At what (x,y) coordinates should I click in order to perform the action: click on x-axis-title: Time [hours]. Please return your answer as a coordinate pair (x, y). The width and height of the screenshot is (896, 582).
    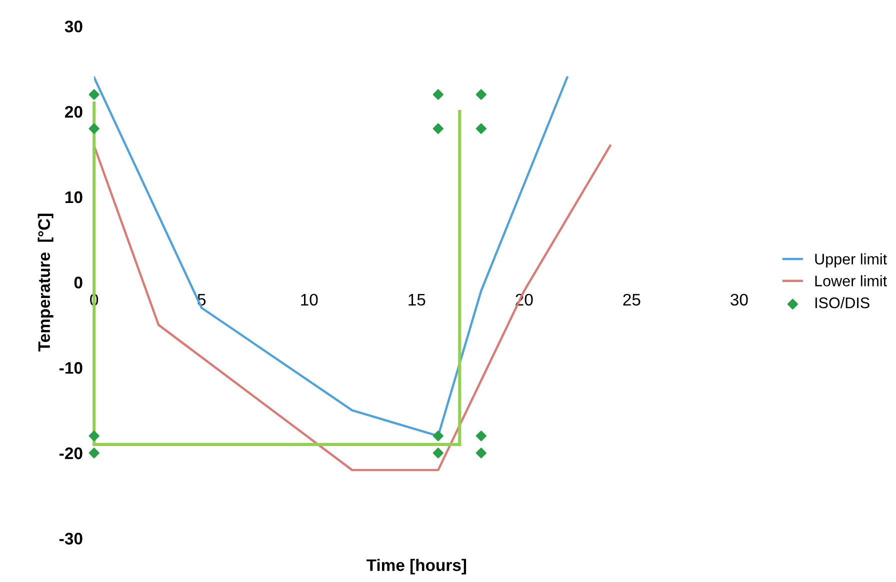
    Looking at the image, I should click on (416, 566).